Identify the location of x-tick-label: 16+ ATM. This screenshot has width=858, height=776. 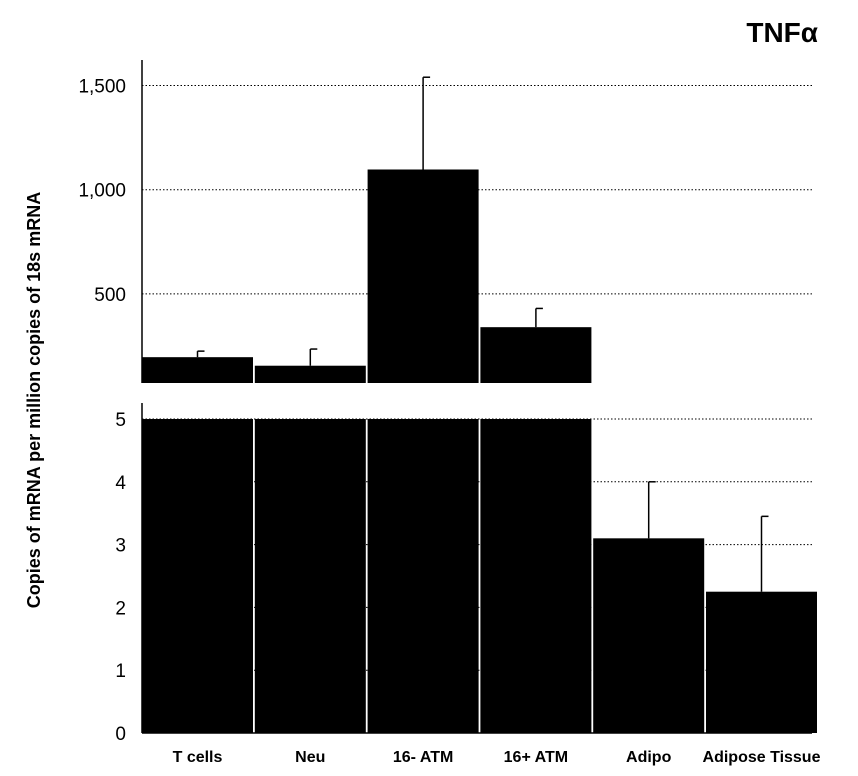
(536, 757).